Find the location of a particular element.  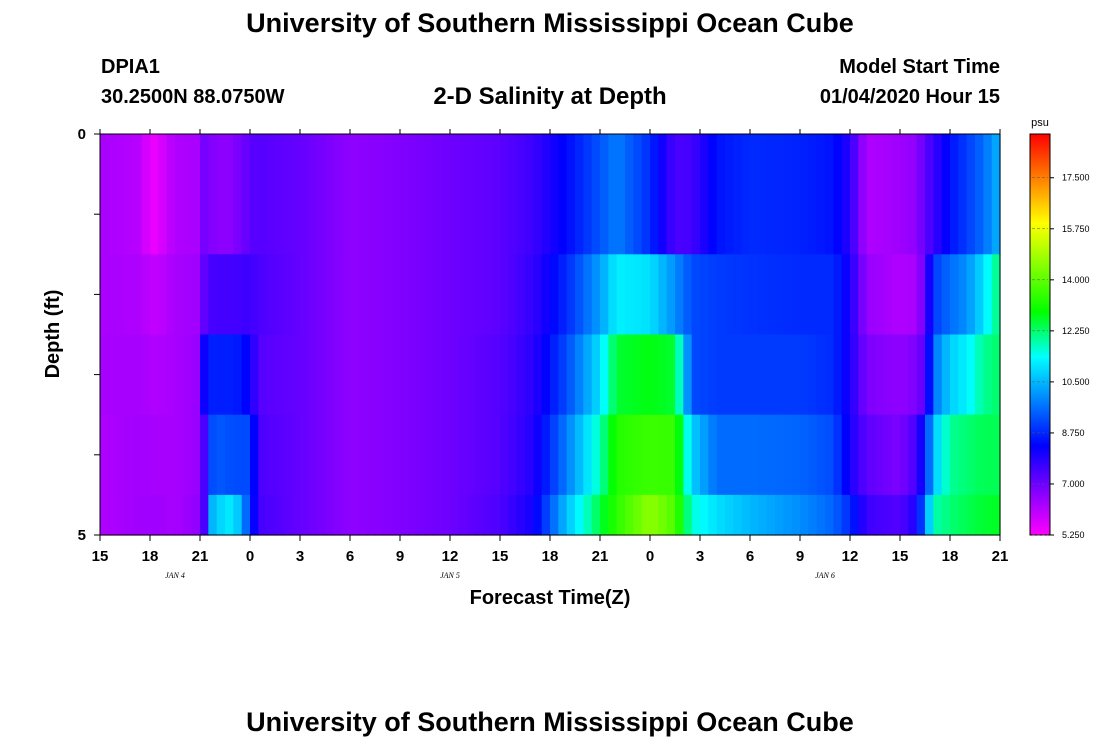

colorbar-tick-label: 17.500 is located at coordinates (1076, 178).